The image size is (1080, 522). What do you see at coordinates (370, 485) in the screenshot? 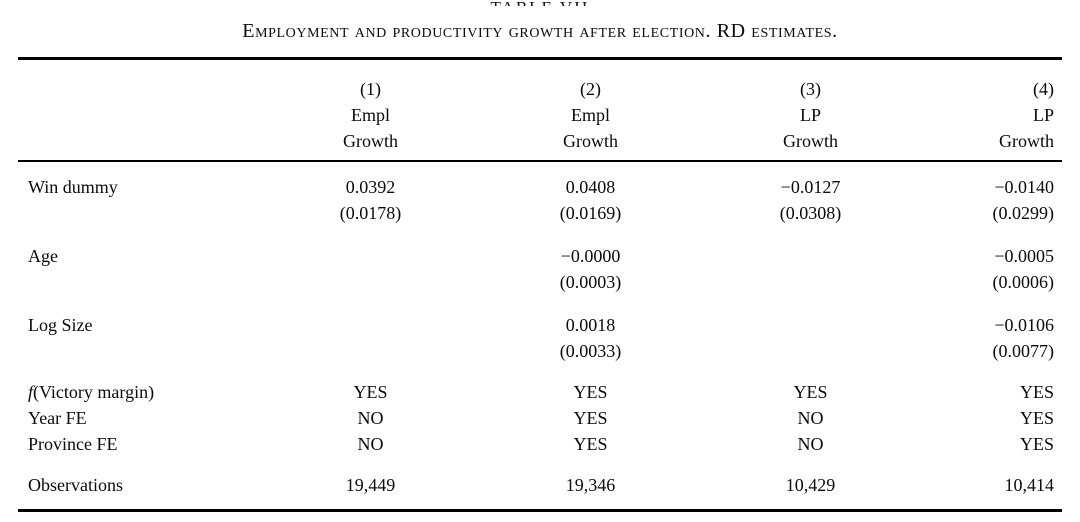
I see `observations-value-cell: 19,449` at bounding box center [370, 485].